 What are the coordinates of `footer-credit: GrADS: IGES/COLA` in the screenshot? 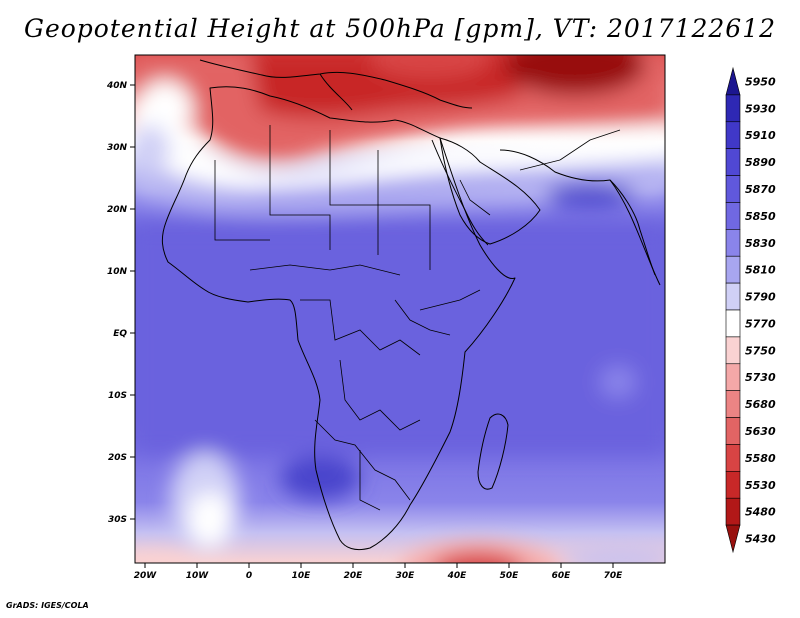 It's located at (47, 605).